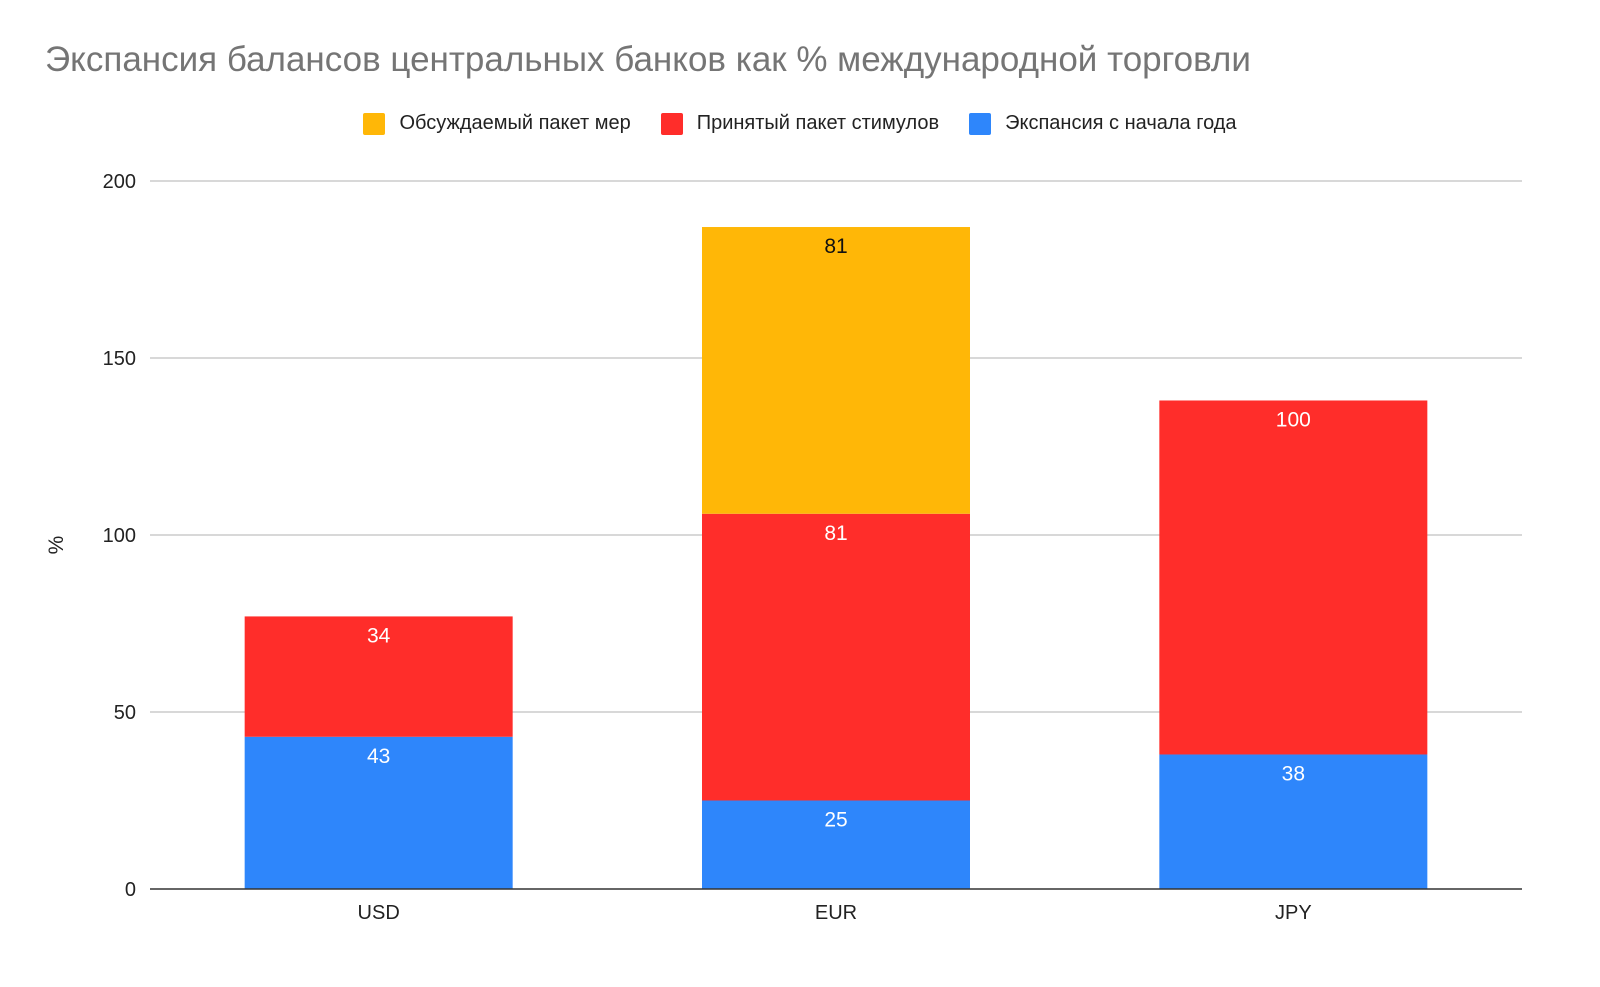 This screenshot has width=1600, height=987. I want to click on legend-item-adopted: Принятый пакет стимулов, so click(800, 123).